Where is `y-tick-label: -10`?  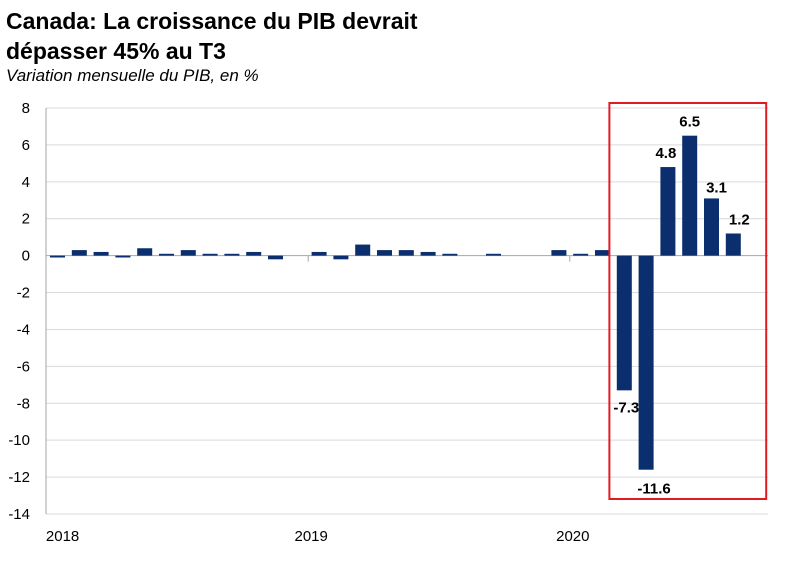 y-tick-label: -10 is located at coordinates (19, 440).